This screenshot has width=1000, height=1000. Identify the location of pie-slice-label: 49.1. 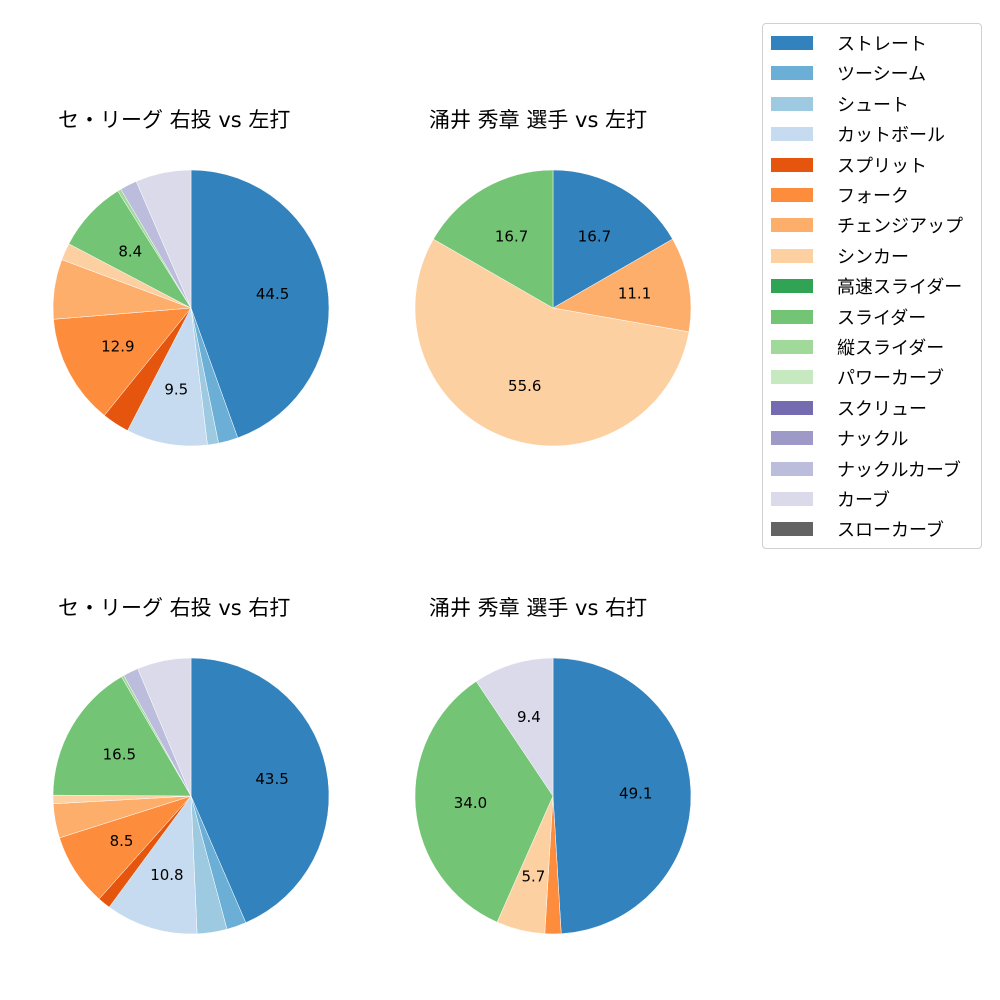
(635, 794).